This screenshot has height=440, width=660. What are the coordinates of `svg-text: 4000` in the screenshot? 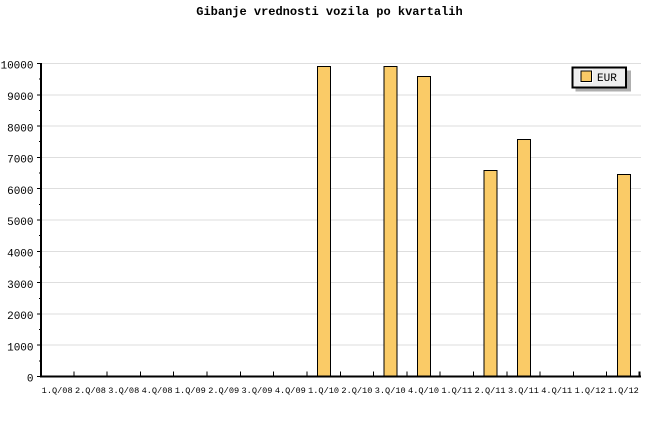 It's located at (20, 255).